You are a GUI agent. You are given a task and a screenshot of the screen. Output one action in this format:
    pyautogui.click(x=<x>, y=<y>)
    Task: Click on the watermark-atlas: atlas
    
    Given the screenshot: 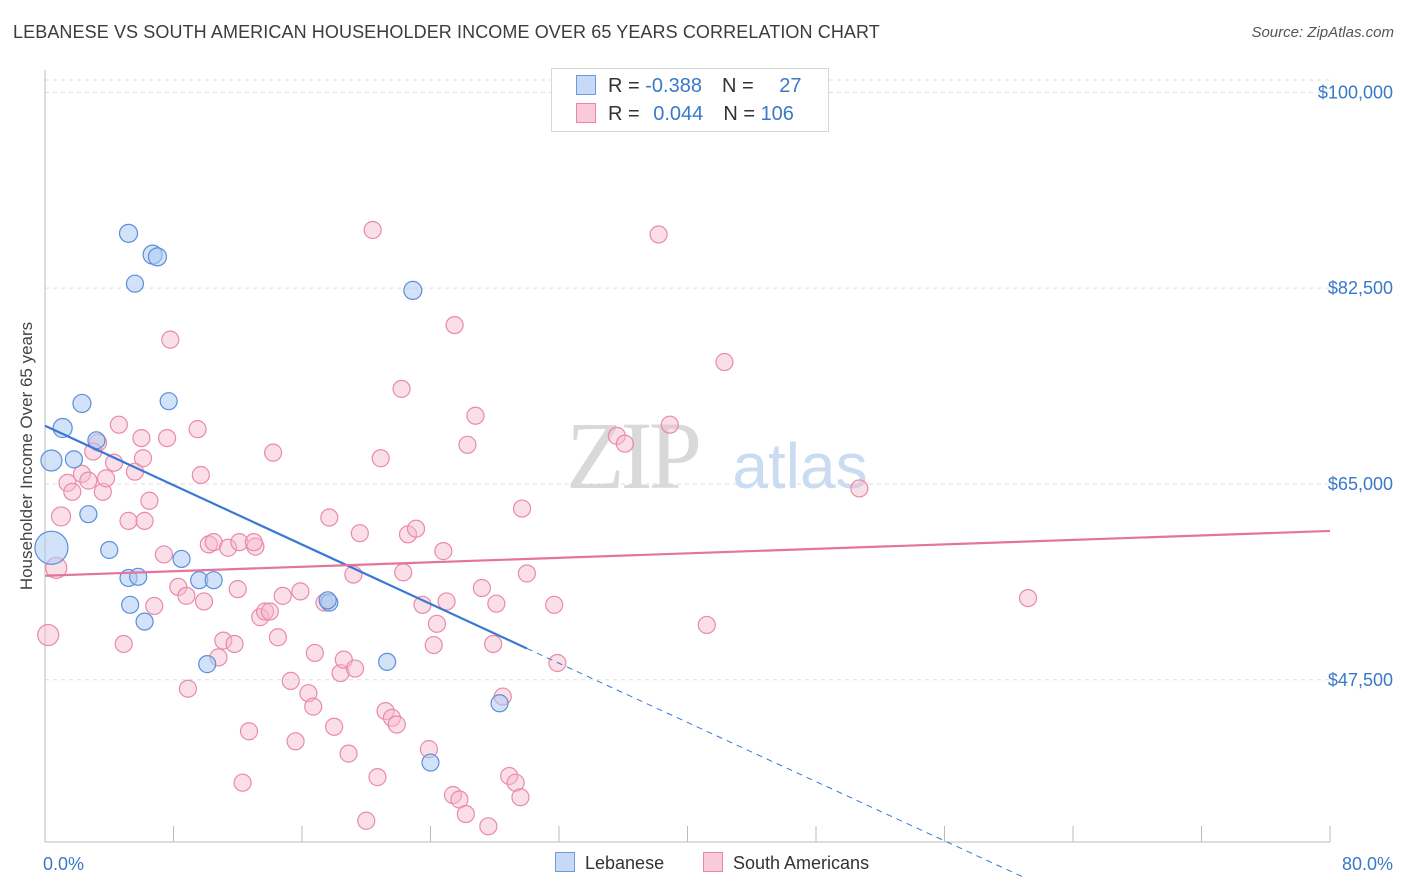 What is the action you would take?
    pyautogui.click(x=799, y=466)
    